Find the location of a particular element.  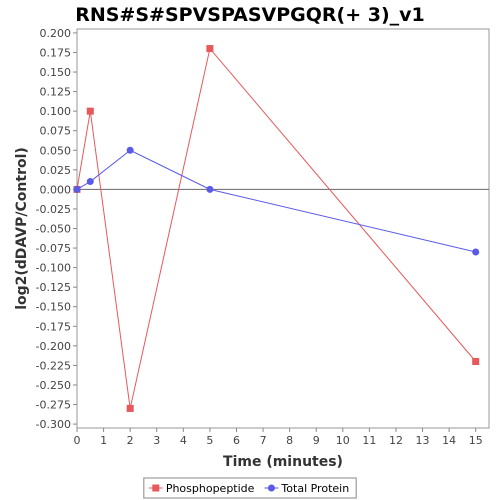

x-tick-label: 2 is located at coordinates (130, 440).